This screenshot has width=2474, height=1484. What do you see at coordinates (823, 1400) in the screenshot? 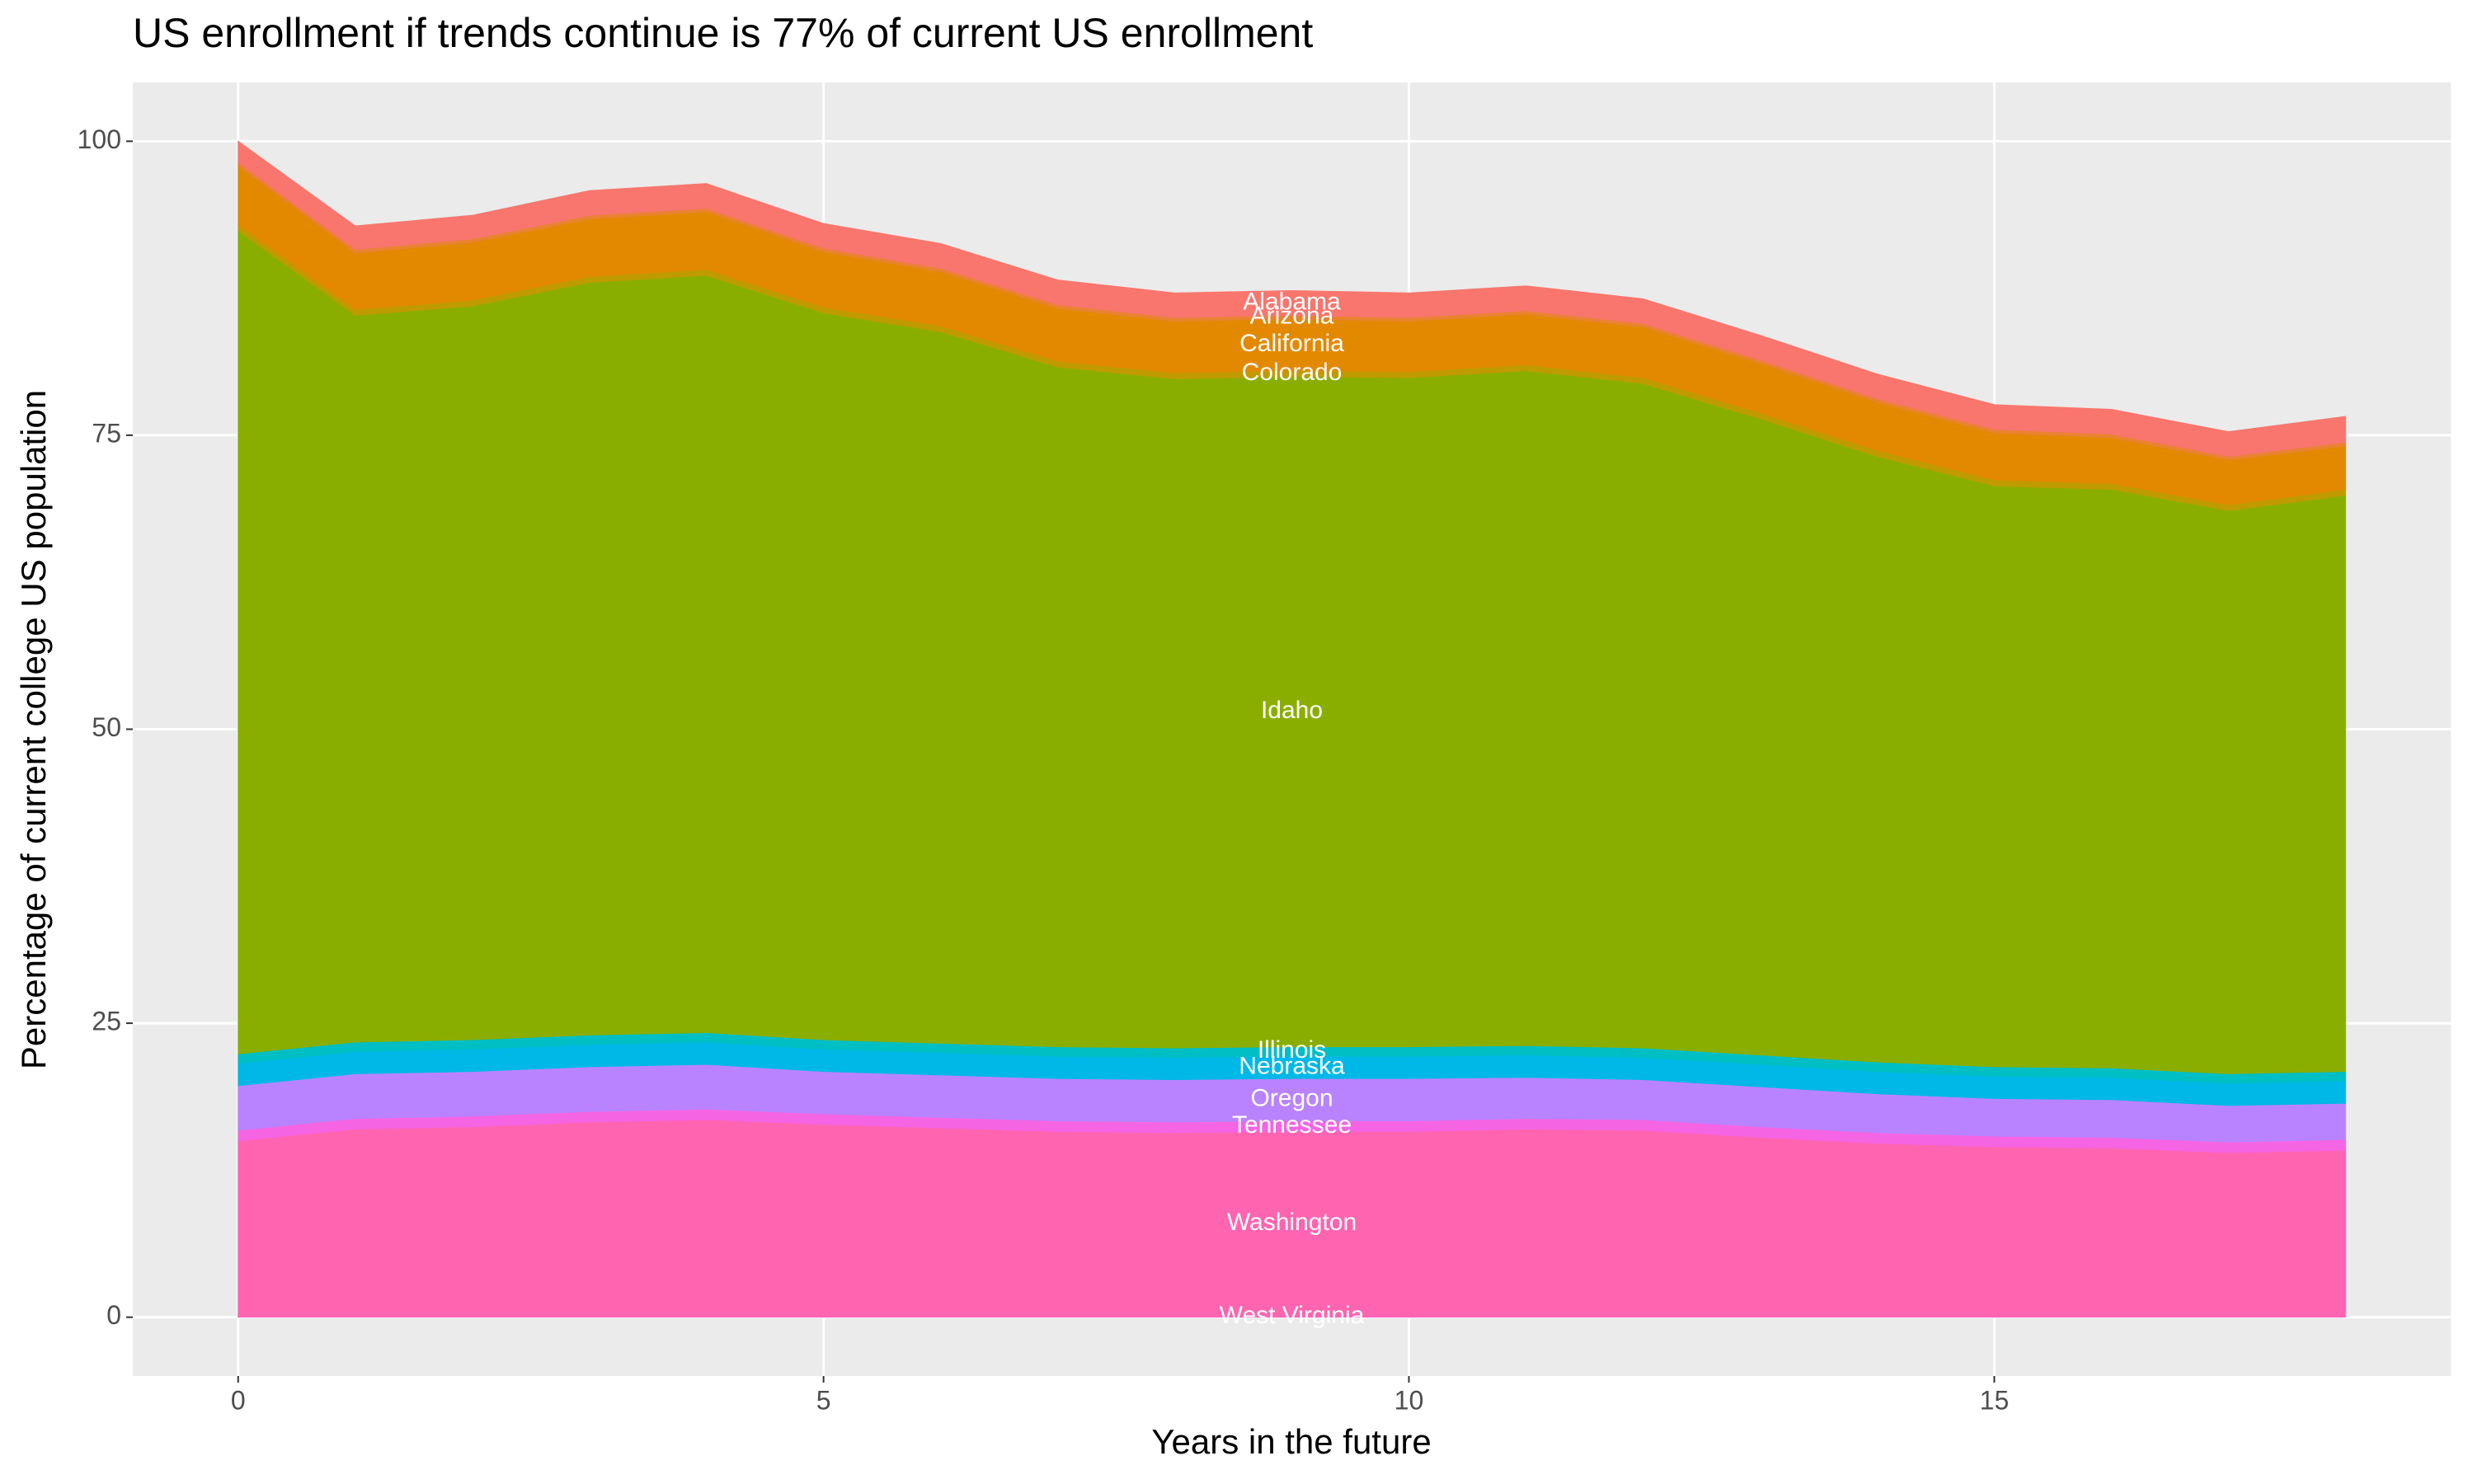
I see `x-tick-label: 5` at bounding box center [823, 1400].